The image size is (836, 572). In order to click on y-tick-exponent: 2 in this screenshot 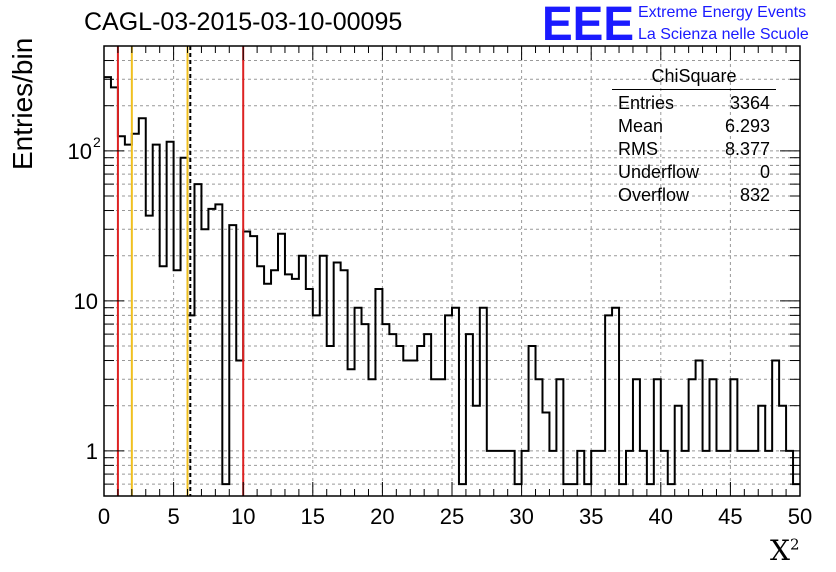, I will do `click(97, 142)`.